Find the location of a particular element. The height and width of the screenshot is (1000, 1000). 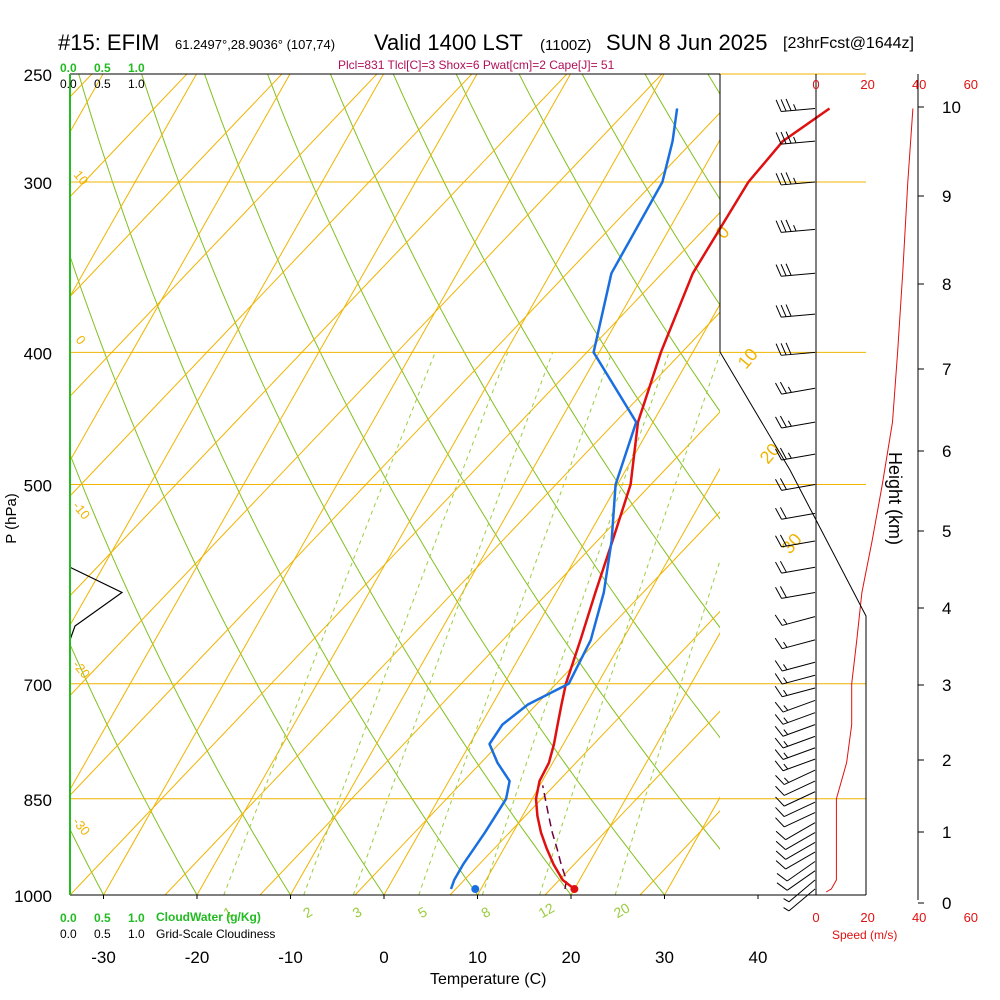

forecast-info: [23hrFcst@1644z] is located at coordinates (848, 43).